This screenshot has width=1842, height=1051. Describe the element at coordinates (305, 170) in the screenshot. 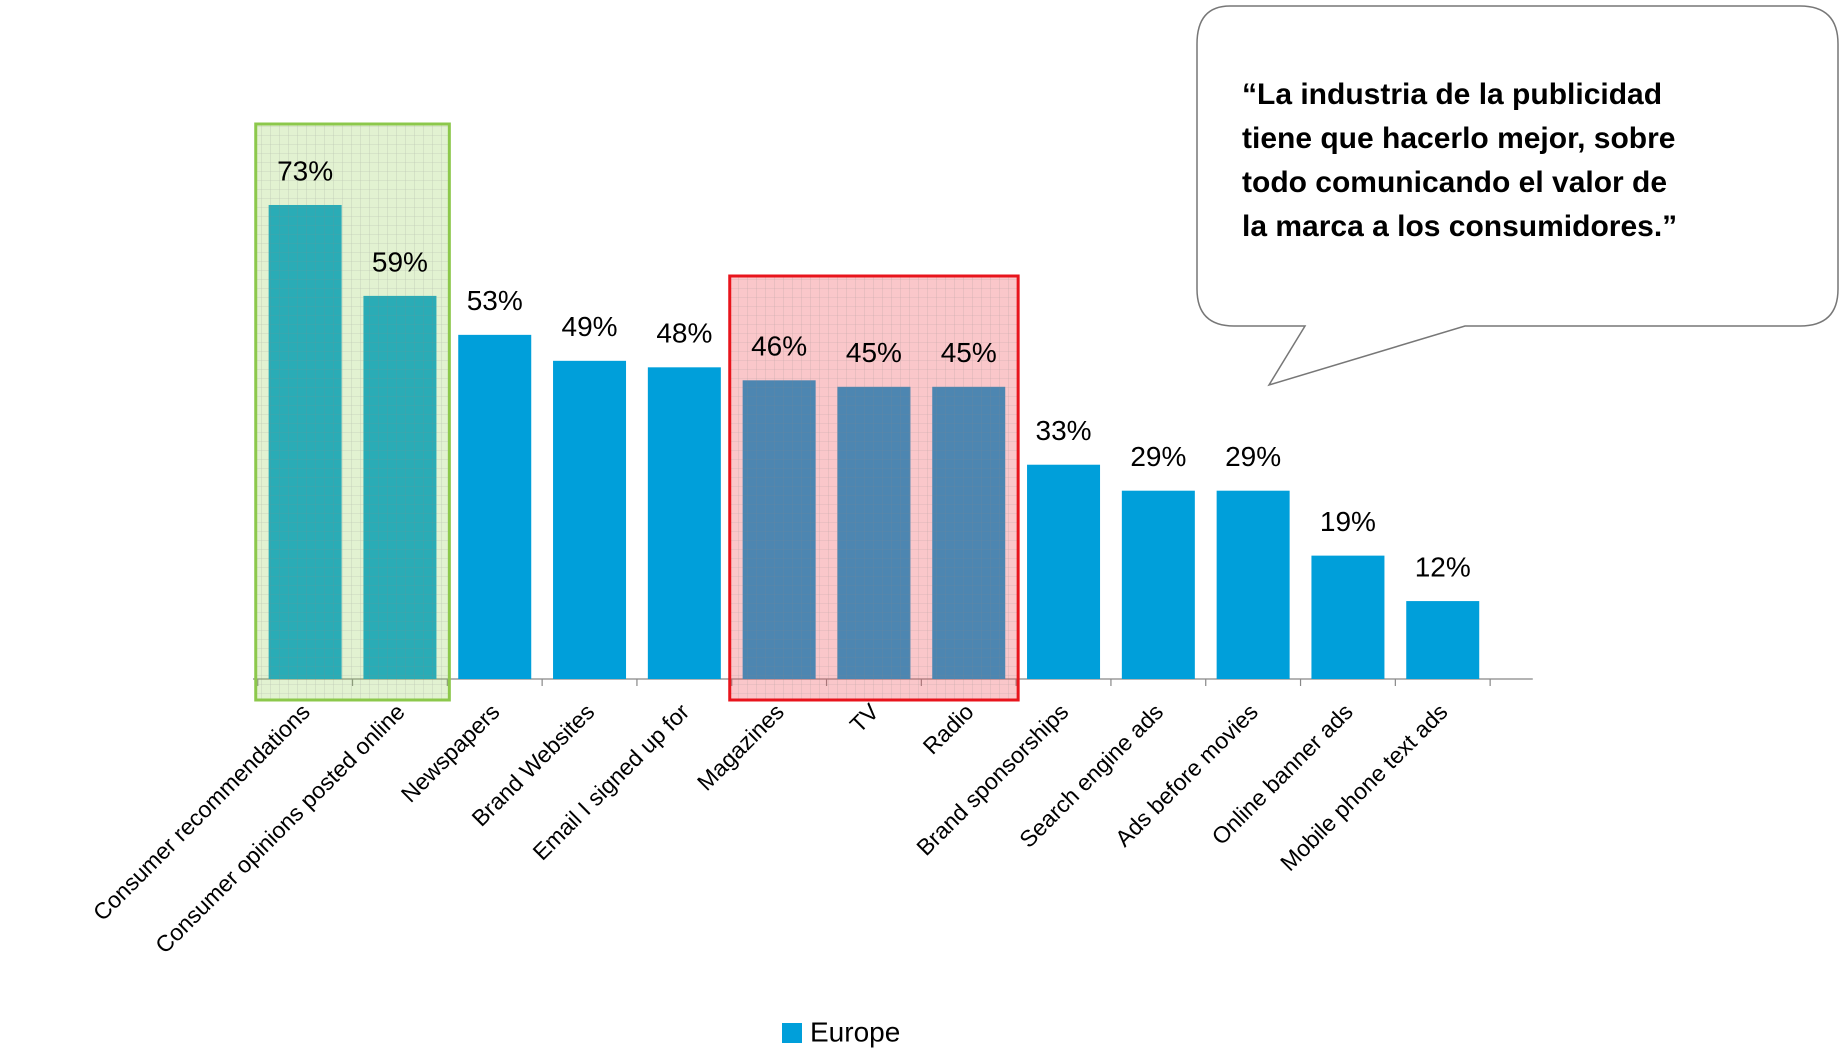

I see `value-label: 73%` at that location.